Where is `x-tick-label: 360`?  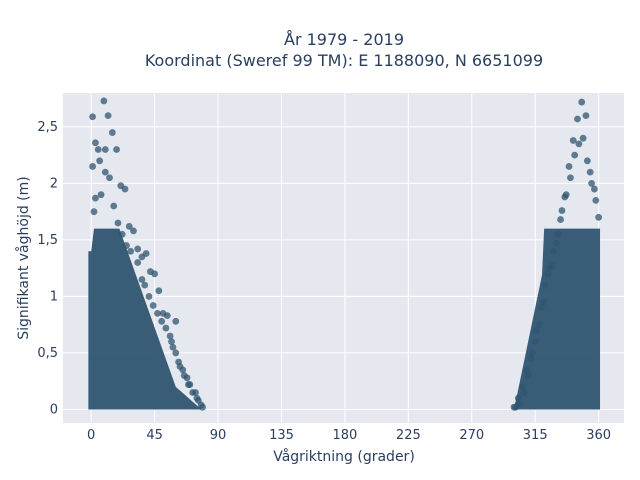 x-tick-label: 360 is located at coordinates (598, 435).